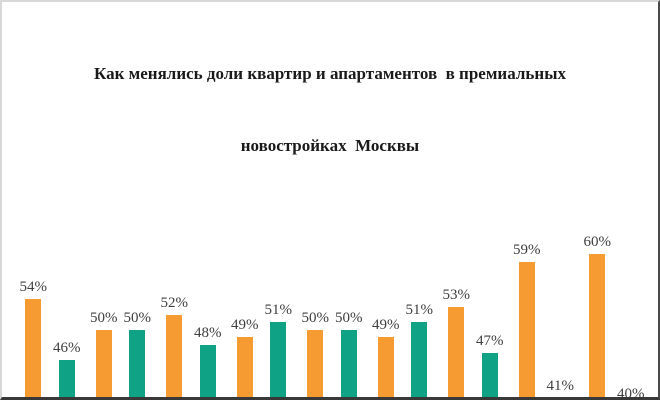 The image size is (660, 400). What do you see at coordinates (614, 315) in the screenshot?
I see `bar-group: 60% 40%` at bounding box center [614, 315].